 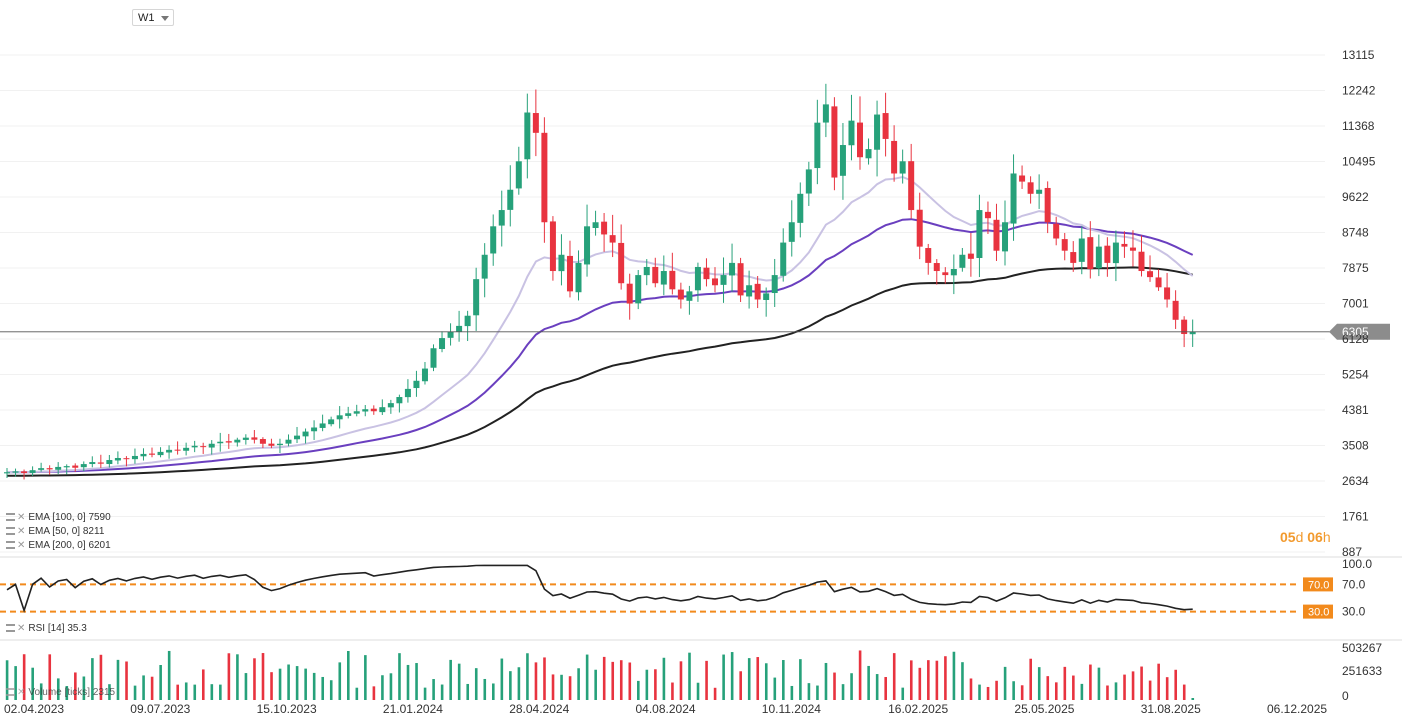 What do you see at coordinates (1299, 537) in the screenshot?
I see `countdown-days-unit: d` at bounding box center [1299, 537].